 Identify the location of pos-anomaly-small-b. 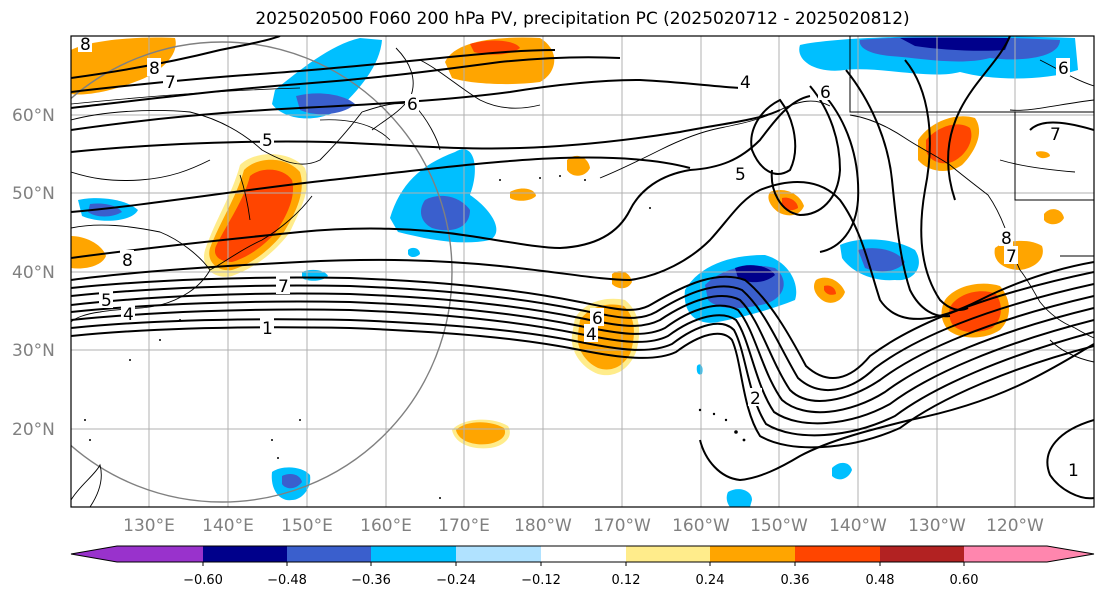
(523, 194).